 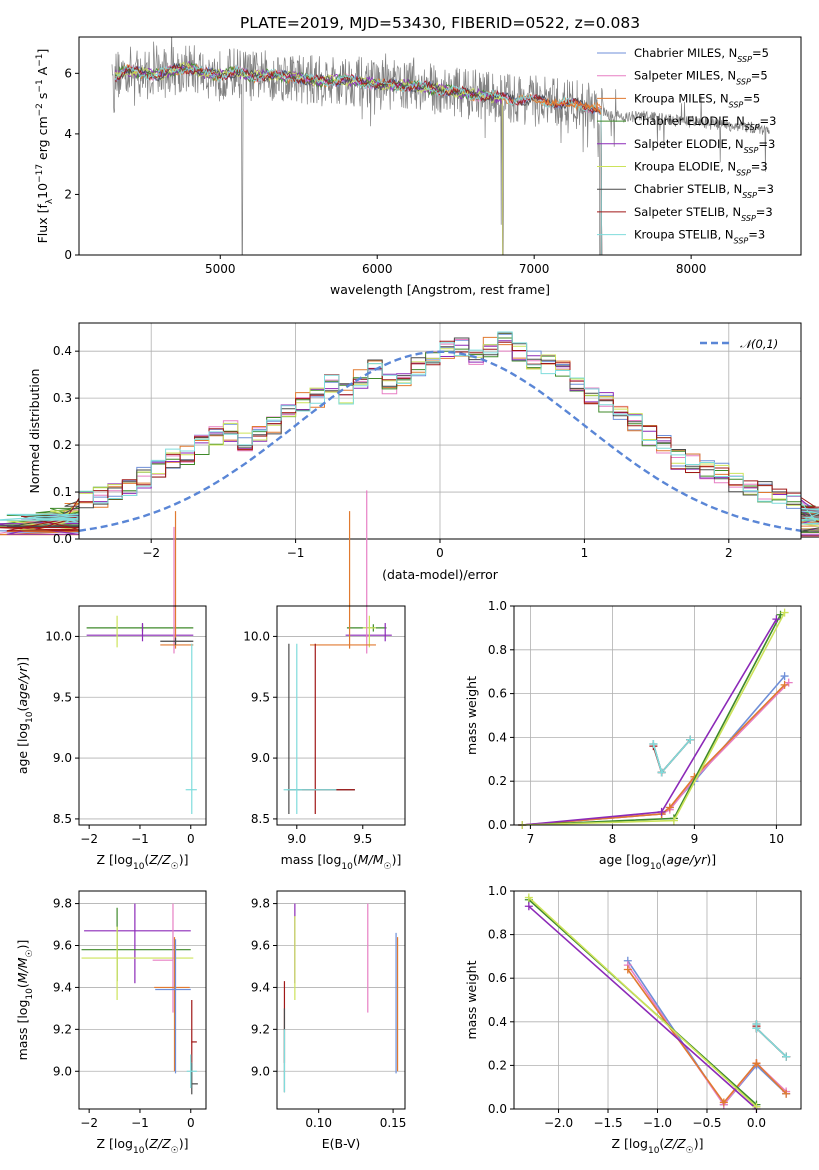 What do you see at coordinates (756, 1123) in the screenshot?
I see `x-tick-label: 0.0` at bounding box center [756, 1123].